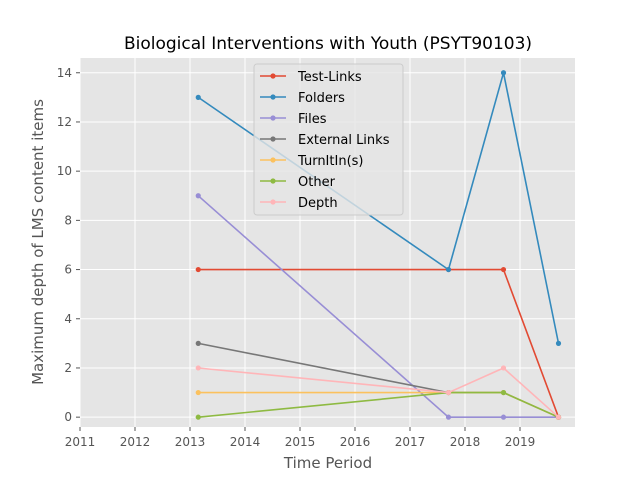 The image size is (640, 484). What do you see at coordinates (329, 77) in the screenshot?
I see `legend-label: Test-Links` at bounding box center [329, 77].